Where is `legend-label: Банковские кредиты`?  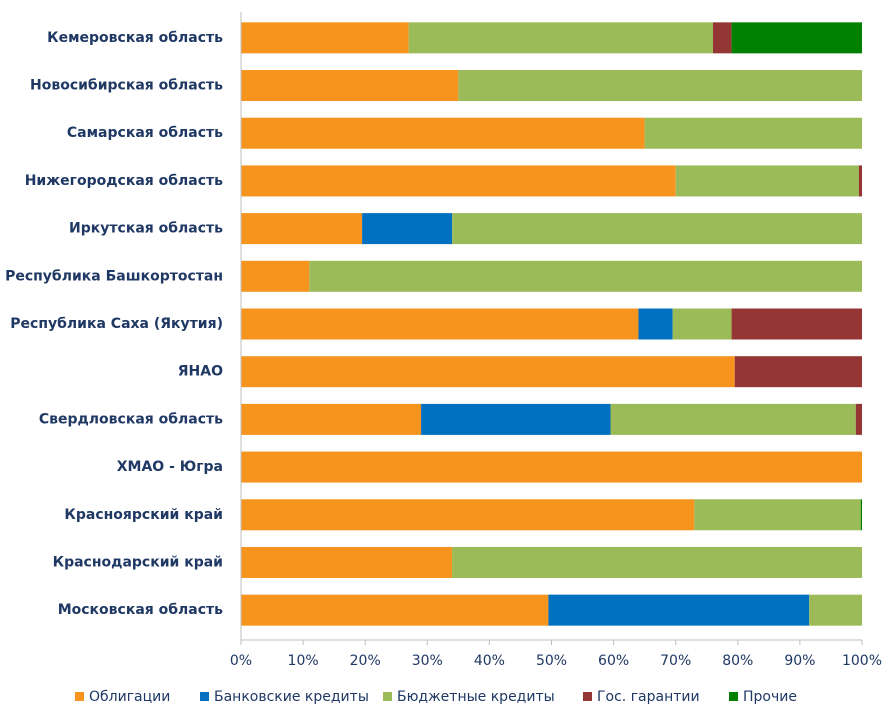
legend-label: Банковские кредиты is located at coordinates (291, 697).